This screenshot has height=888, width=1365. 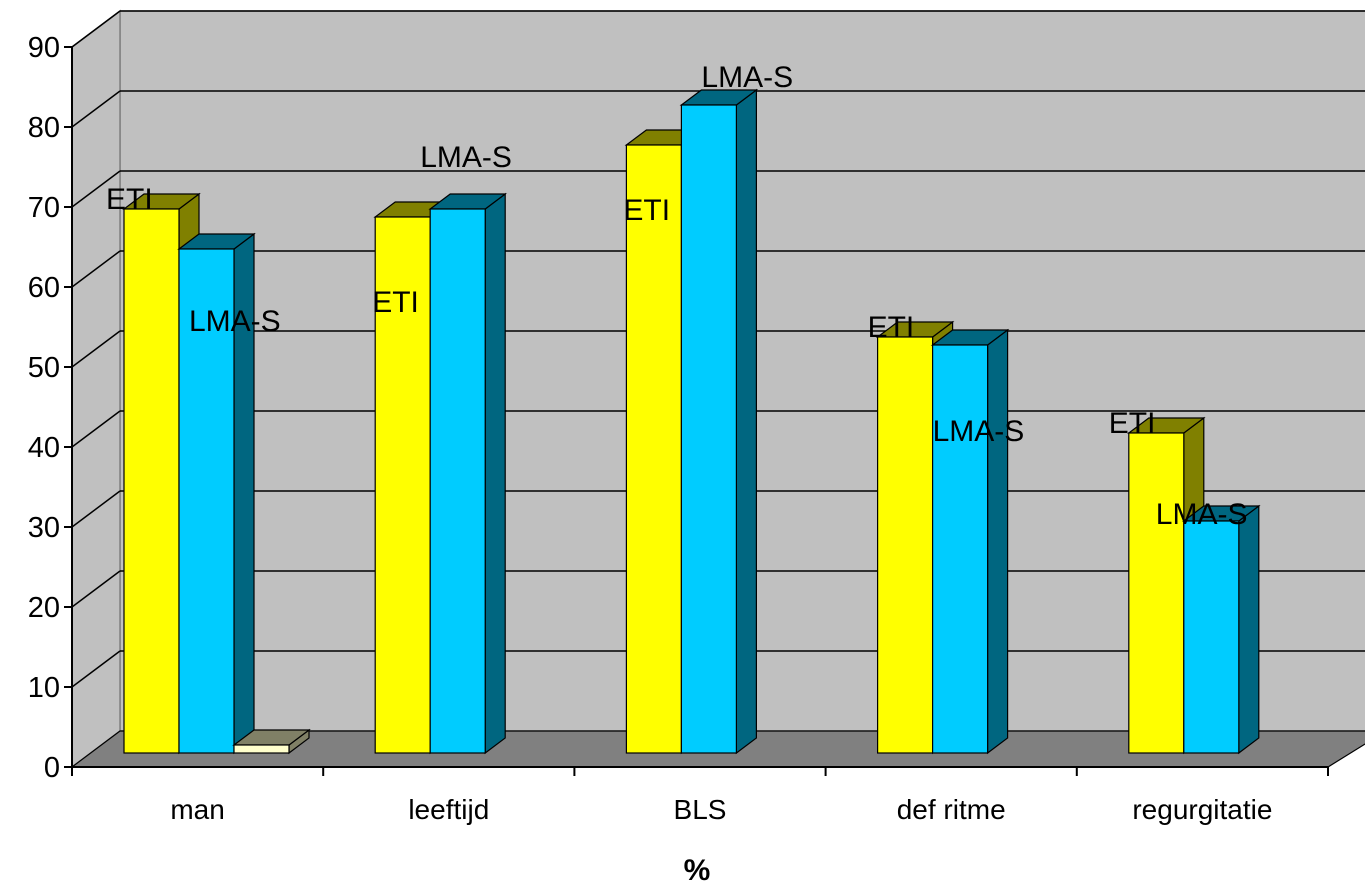 I want to click on side-wall, so click(x=96, y=389).